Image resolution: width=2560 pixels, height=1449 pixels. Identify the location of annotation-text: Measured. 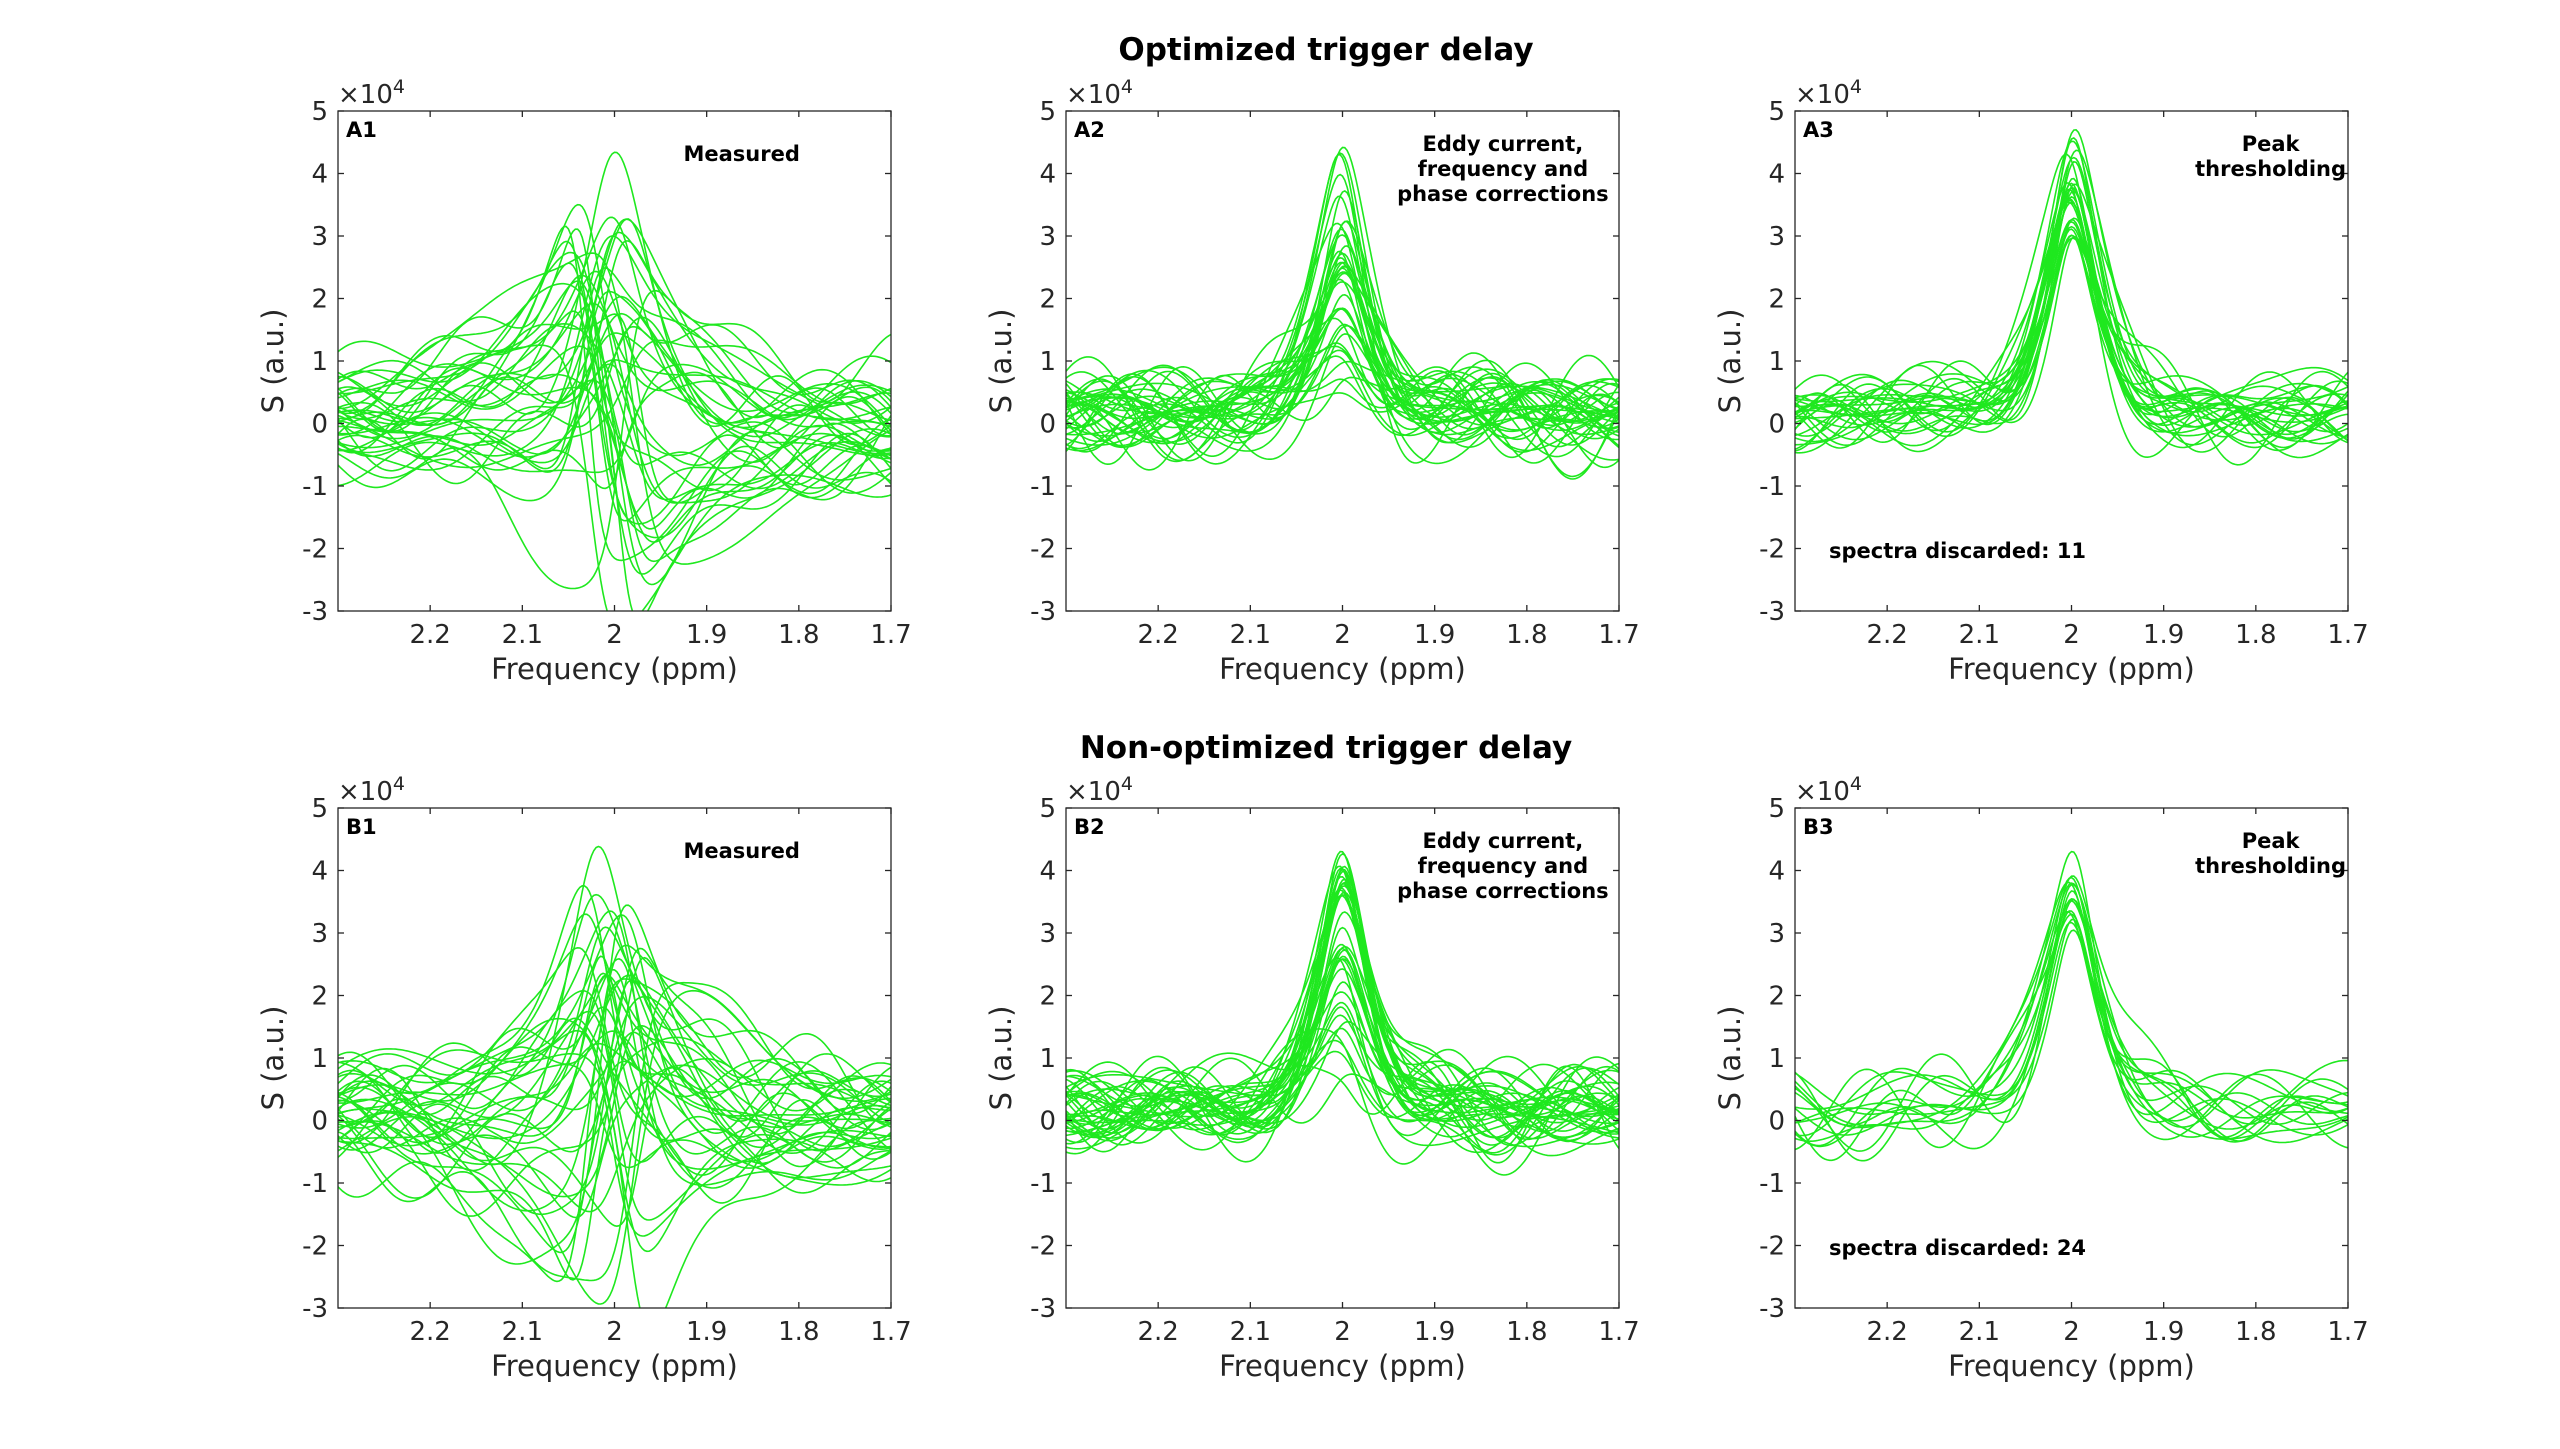
(741, 851).